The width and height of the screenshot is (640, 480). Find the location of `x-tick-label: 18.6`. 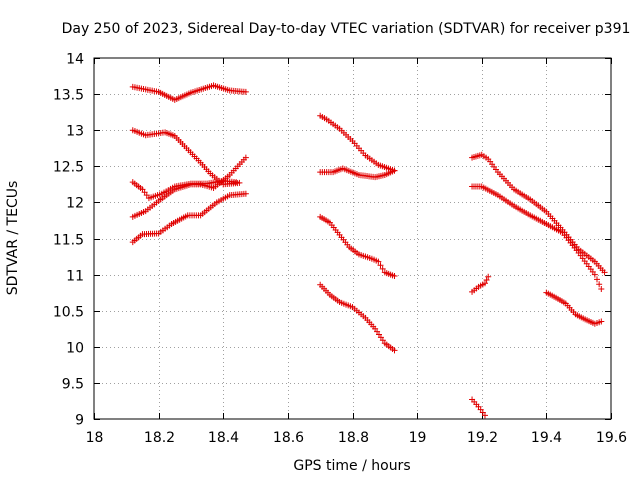

x-tick-label: 18.6 is located at coordinates (288, 438).